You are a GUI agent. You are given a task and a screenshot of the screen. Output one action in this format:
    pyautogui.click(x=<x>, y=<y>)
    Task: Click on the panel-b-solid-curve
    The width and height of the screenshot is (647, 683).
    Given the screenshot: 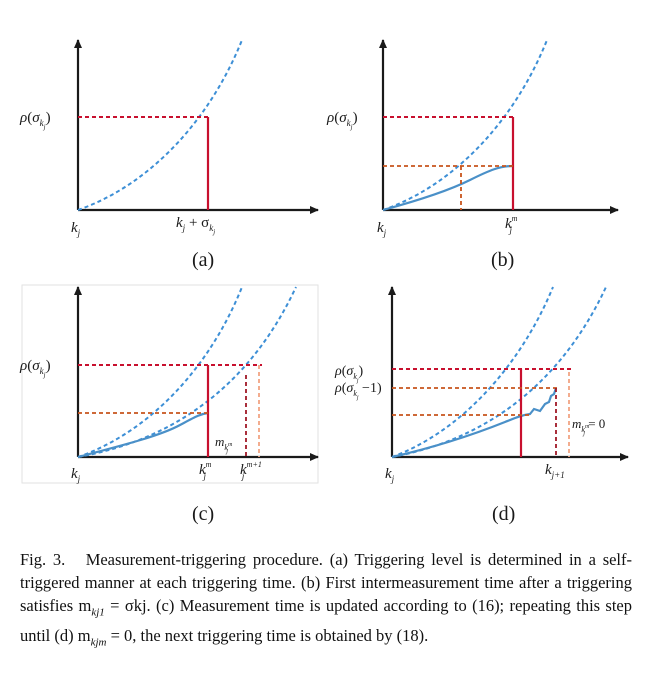 What is the action you would take?
    pyautogui.click(x=448, y=188)
    